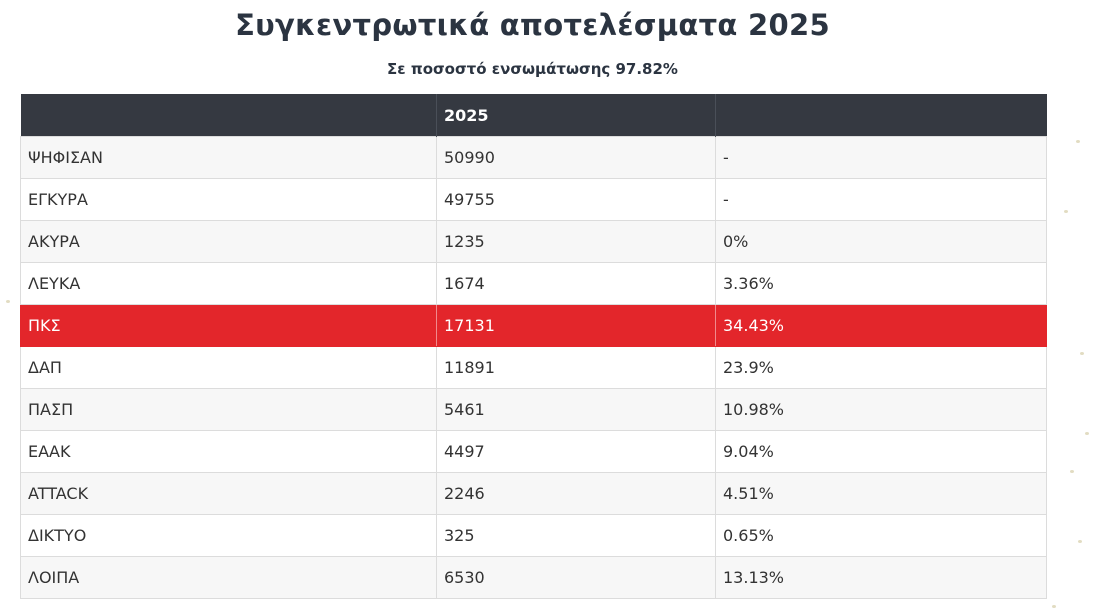 This screenshot has height=614, width=1093. What do you see at coordinates (576, 493) in the screenshot?
I see `row-votes: 2246` at bounding box center [576, 493].